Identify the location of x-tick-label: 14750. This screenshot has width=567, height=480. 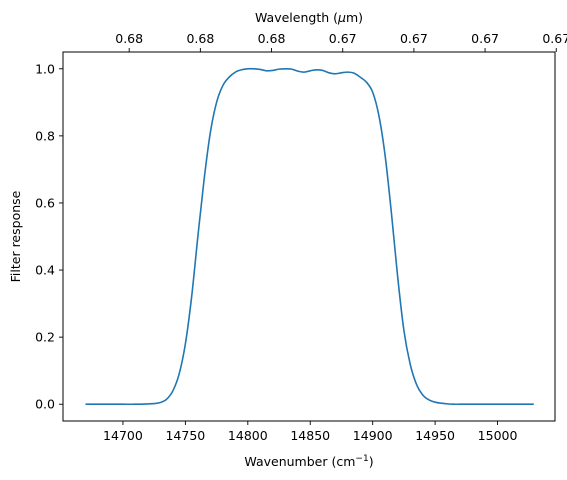
(185, 435).